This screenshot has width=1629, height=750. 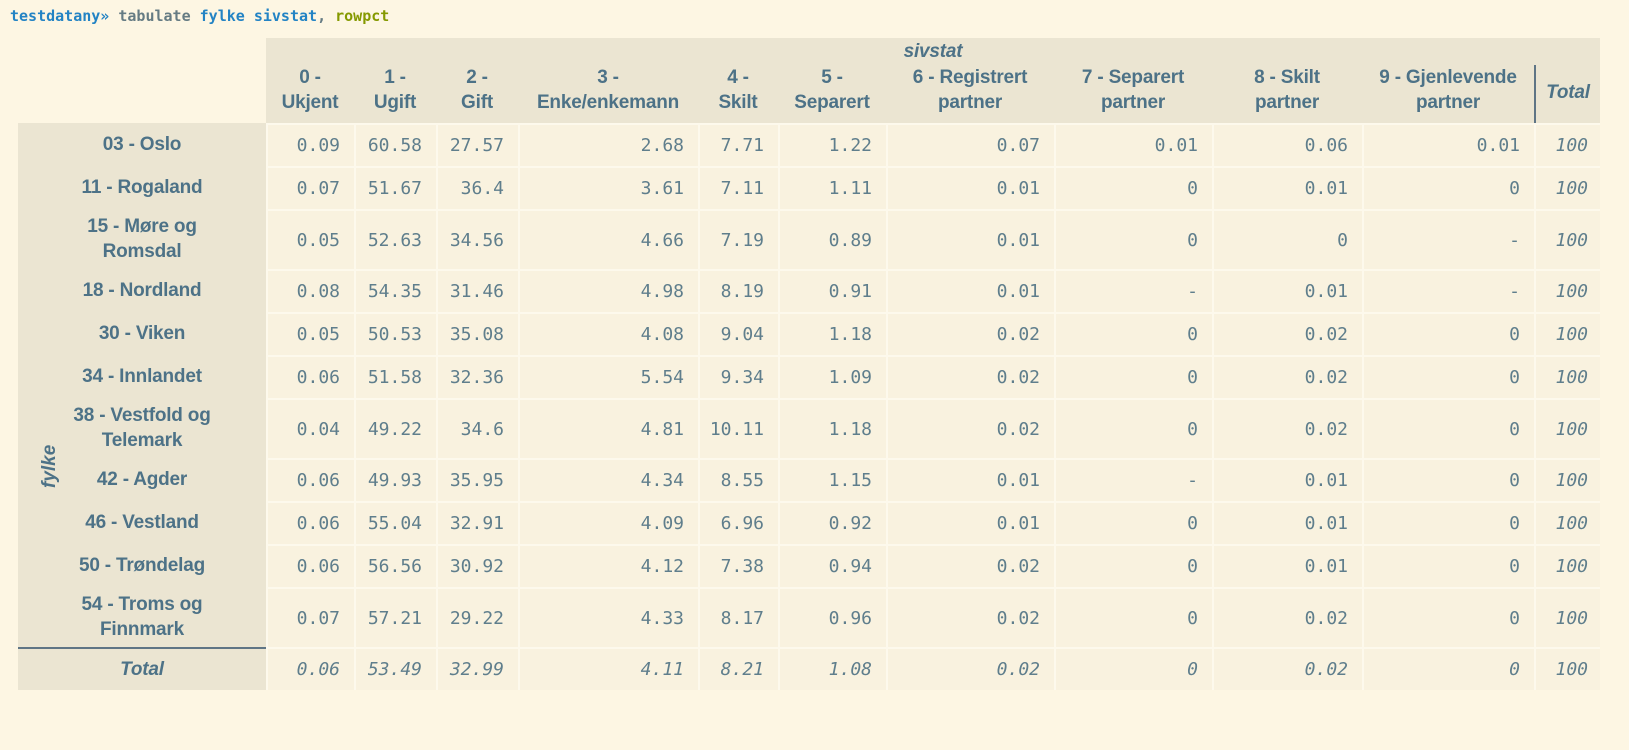 What do you see at coordinates (395, 77) in the screenshot?
I see `column-header-line1: 1 -` at bounding box center [395, 77].